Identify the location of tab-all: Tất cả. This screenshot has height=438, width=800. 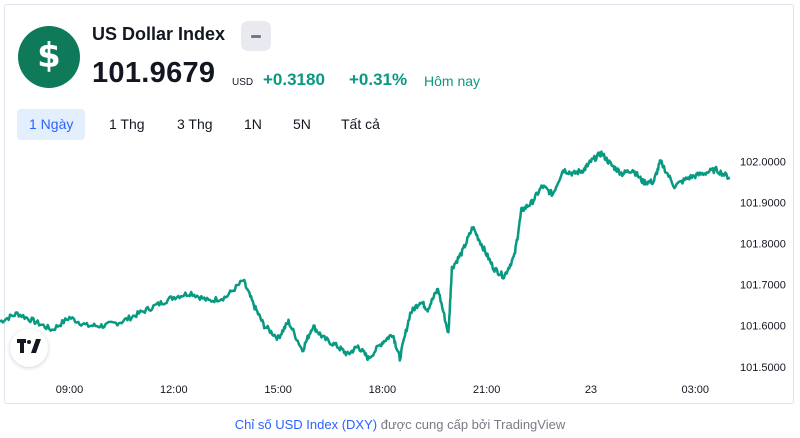
(360, 124).